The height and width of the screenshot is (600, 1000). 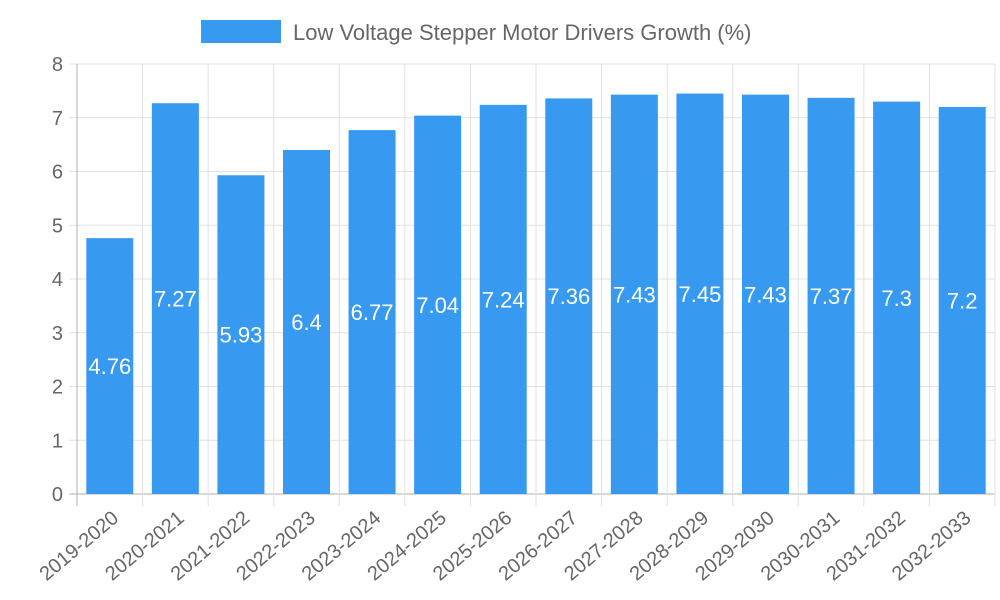 I want to click on bar-value-label: 7.04, so click(x=437, y=305).